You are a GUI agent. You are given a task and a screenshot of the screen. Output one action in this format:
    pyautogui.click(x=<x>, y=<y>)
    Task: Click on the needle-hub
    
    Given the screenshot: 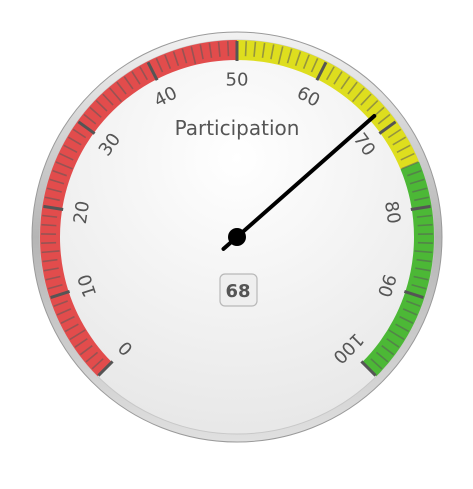 What is the action you would take?
    pyautogui.click(x=237, y=237)
    